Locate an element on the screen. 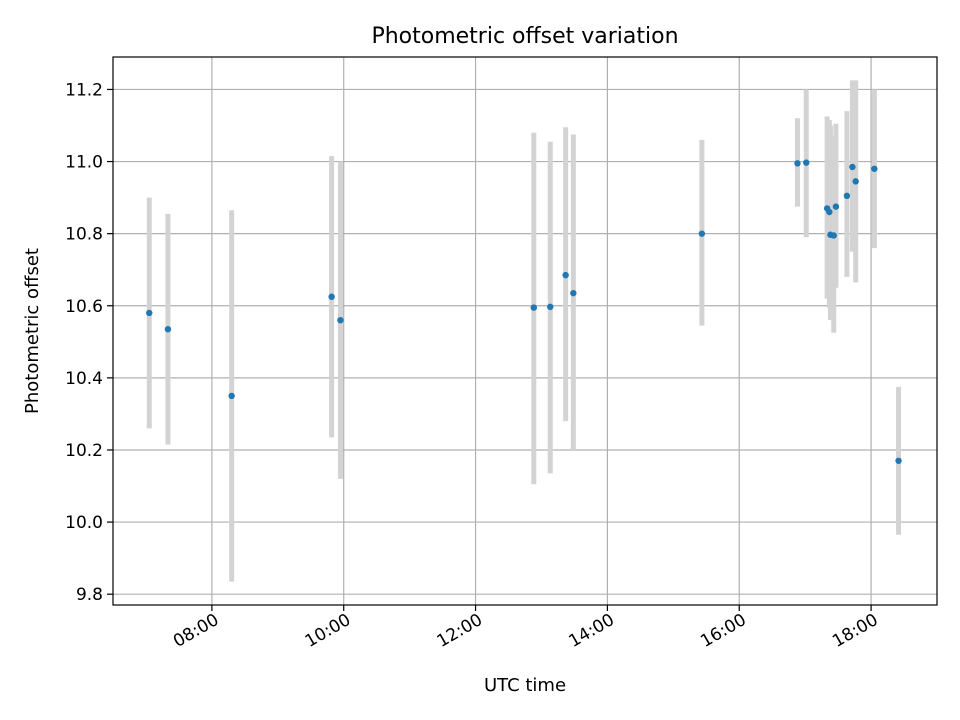 The image size is (960, 720). y-tick-label: 11.0 is located at coordinates (84, 163).